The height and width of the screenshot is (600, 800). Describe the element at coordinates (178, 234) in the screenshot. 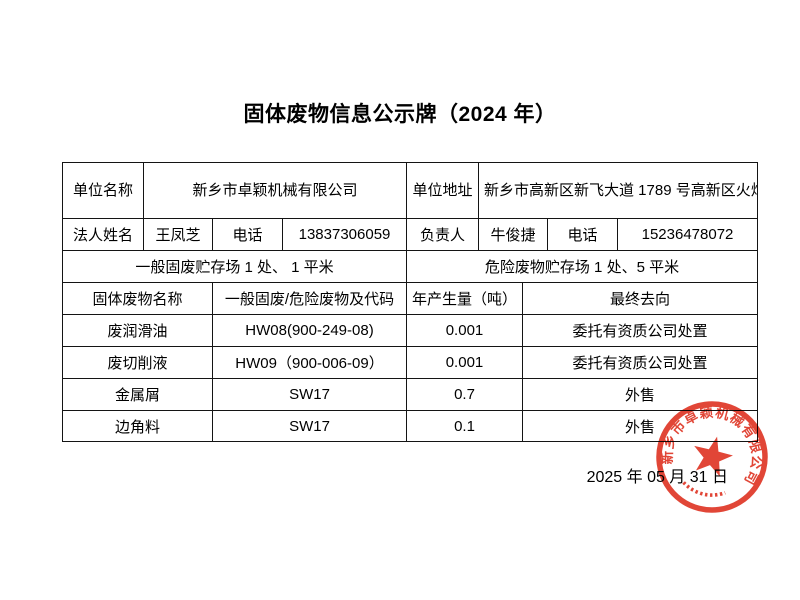

I see `legal-person-value: 王凤芝` at that location.